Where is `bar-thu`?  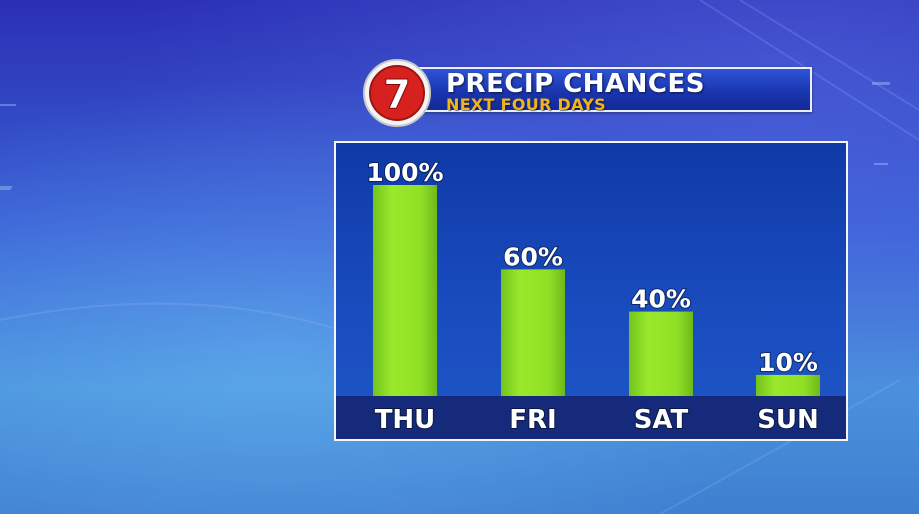
bar-thu is located at coordinates (405, 290).